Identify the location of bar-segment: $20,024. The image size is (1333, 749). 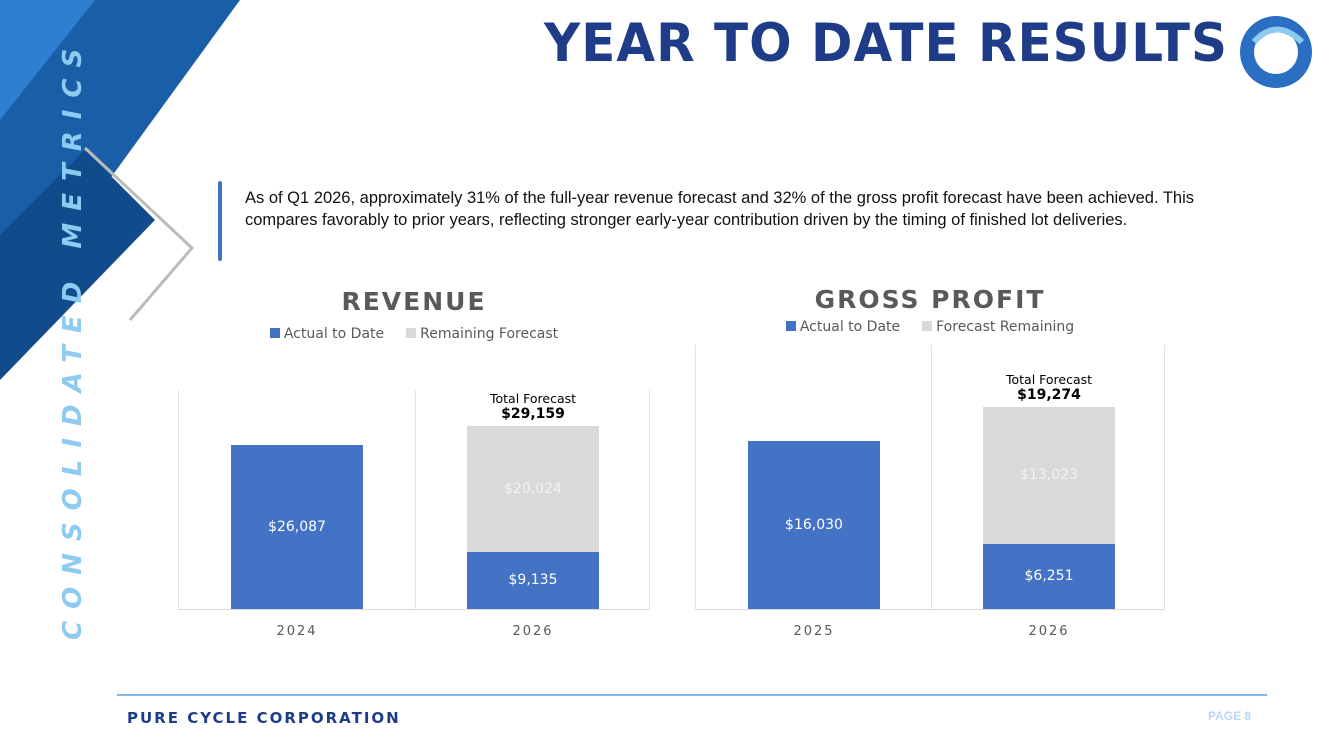
(533, 488).